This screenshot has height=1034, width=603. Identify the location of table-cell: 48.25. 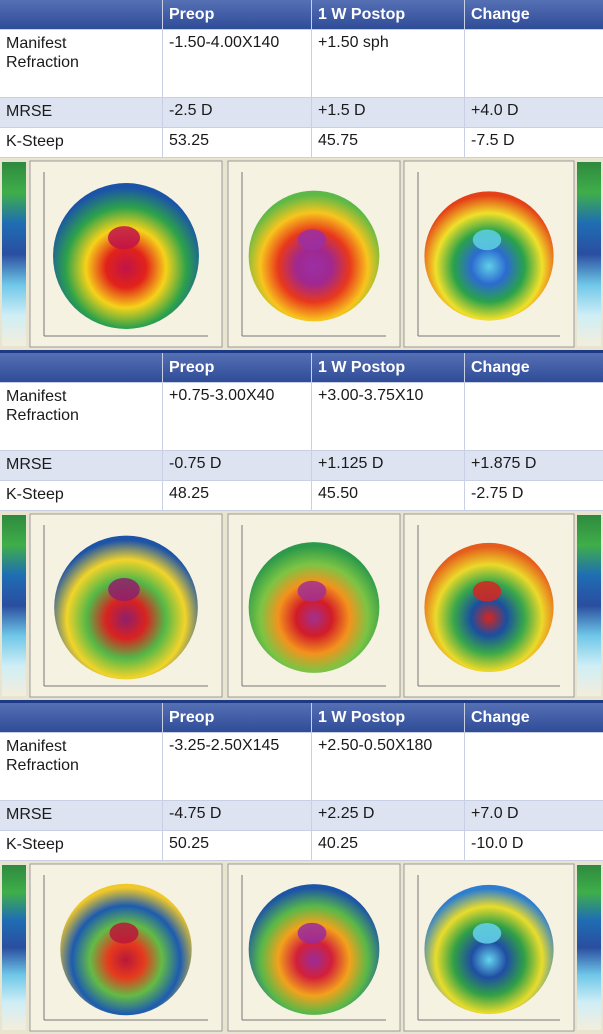
(237, 495).